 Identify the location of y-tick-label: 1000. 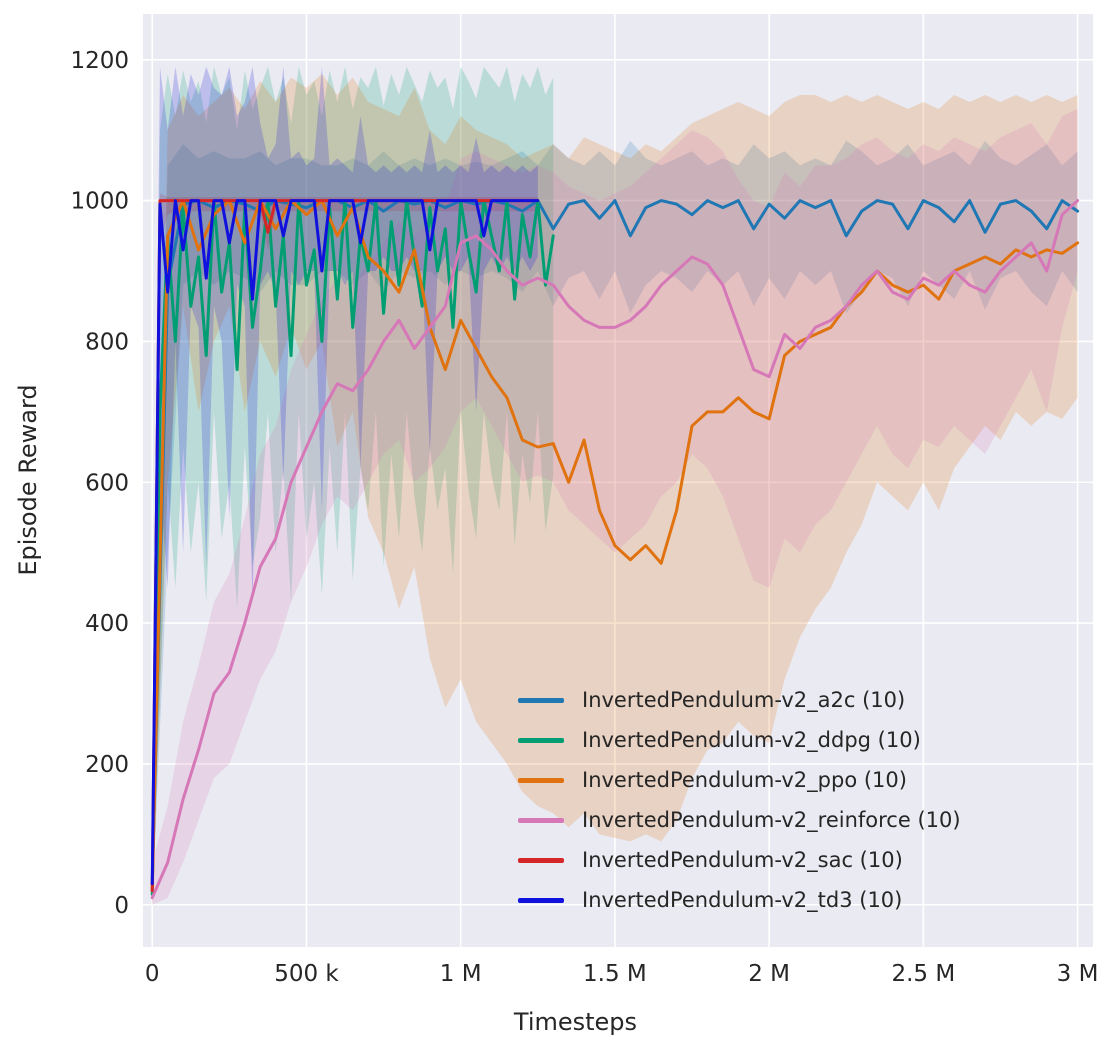
(99, 202).